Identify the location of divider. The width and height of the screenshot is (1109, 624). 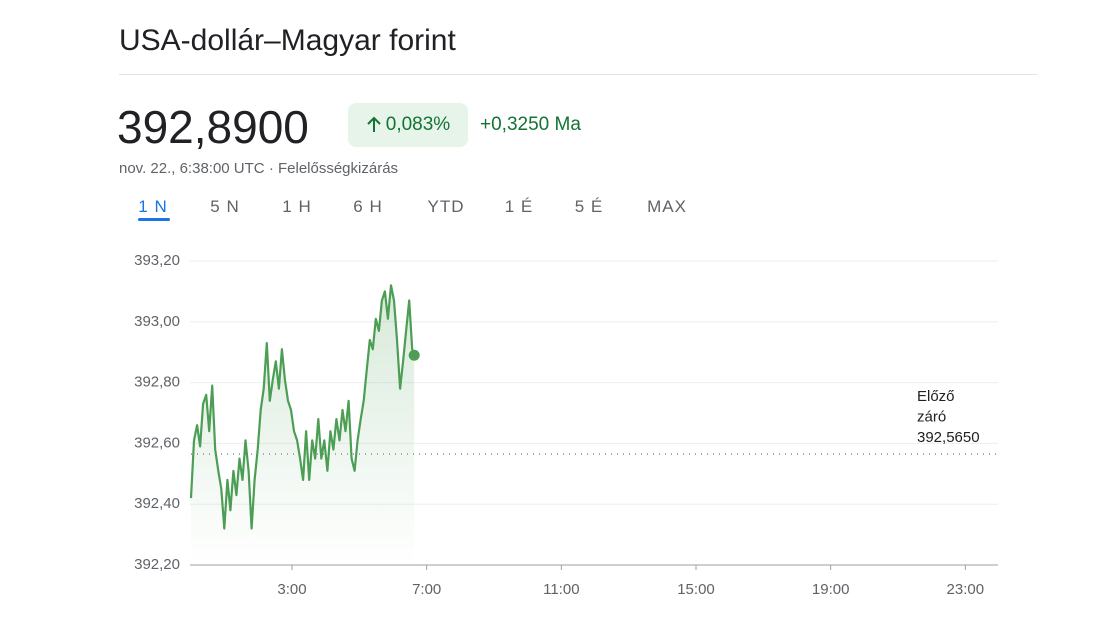
(578, 74).